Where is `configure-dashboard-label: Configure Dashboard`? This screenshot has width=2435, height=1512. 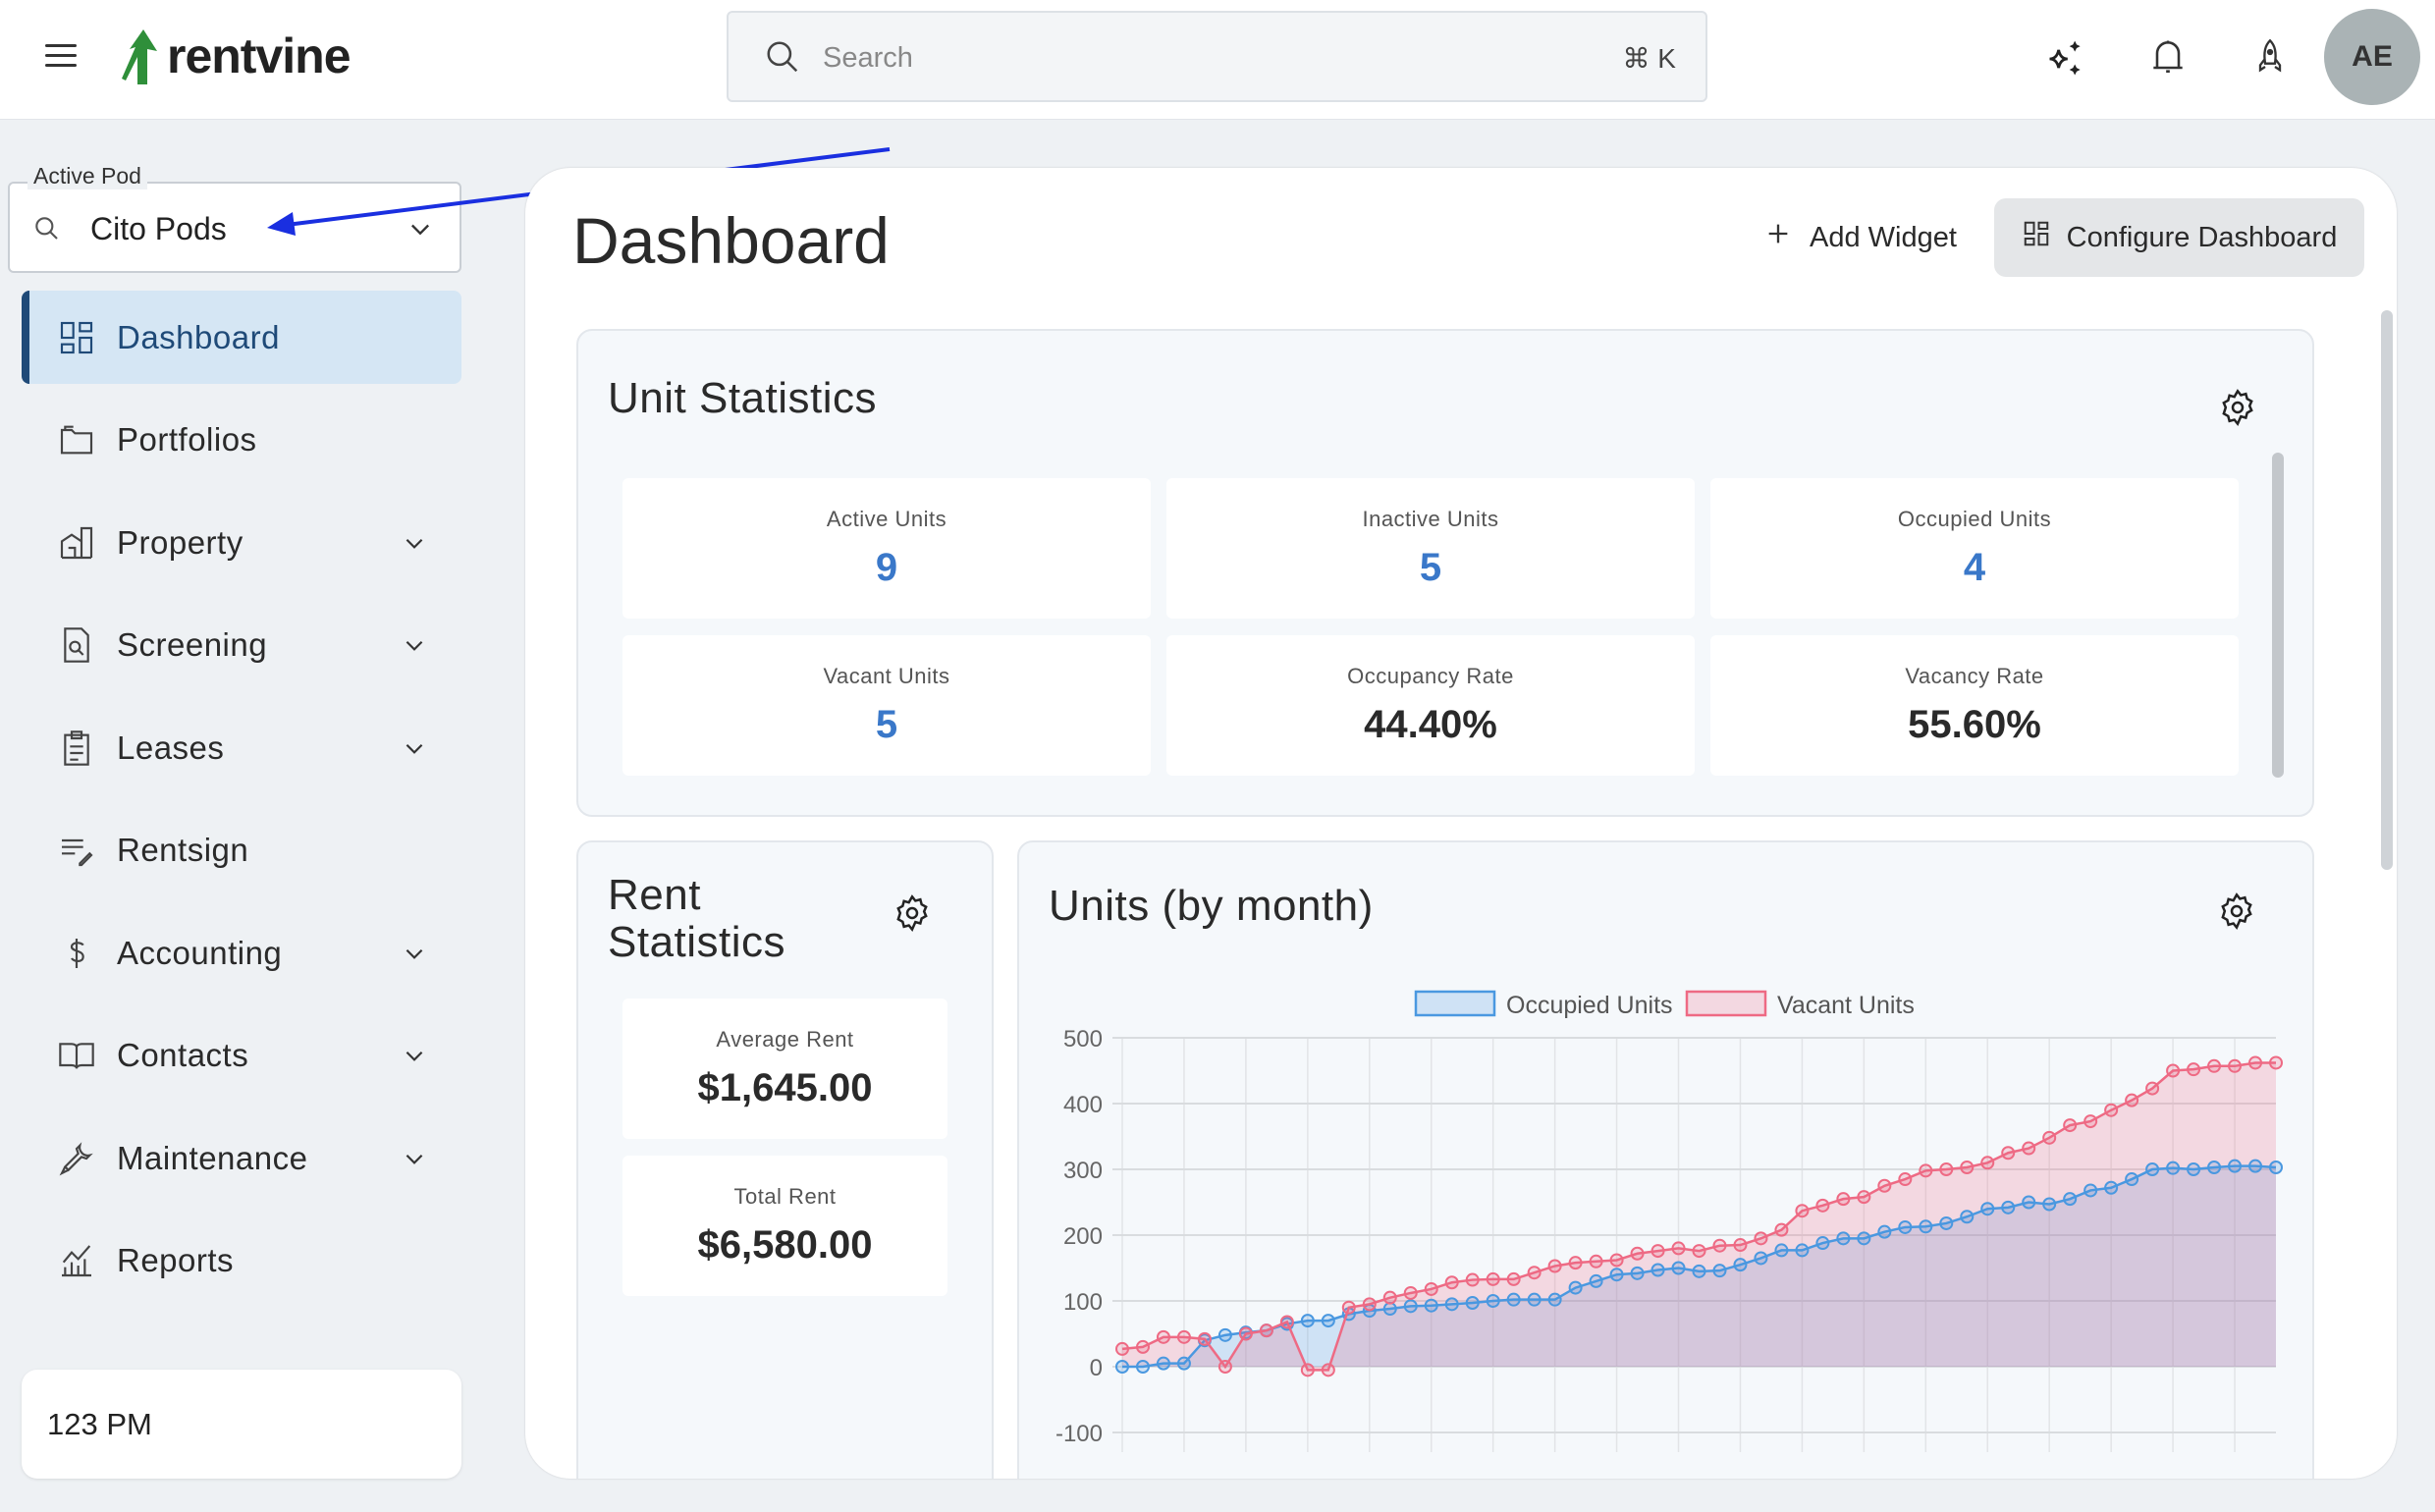
configure-dashboard-label: Configure Dashboard is located at coordinates (2202, 237).